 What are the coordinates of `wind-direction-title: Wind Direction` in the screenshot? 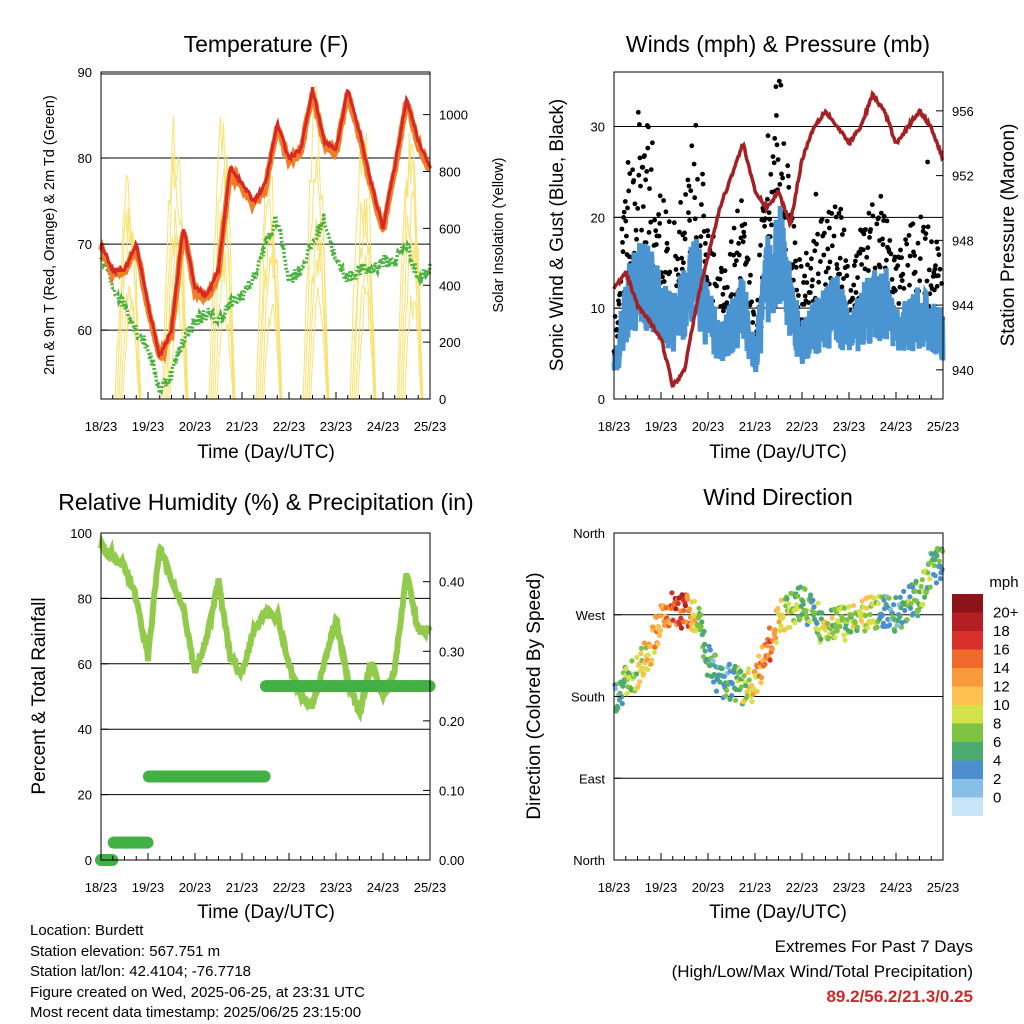 It's located at (778, 497).